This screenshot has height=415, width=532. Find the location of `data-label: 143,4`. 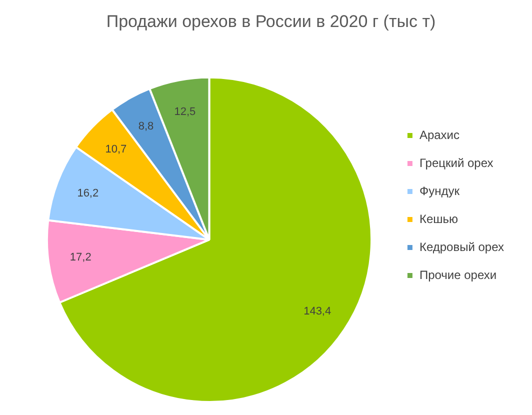

data-label: 143,4 is located at coordinates (318, 312).